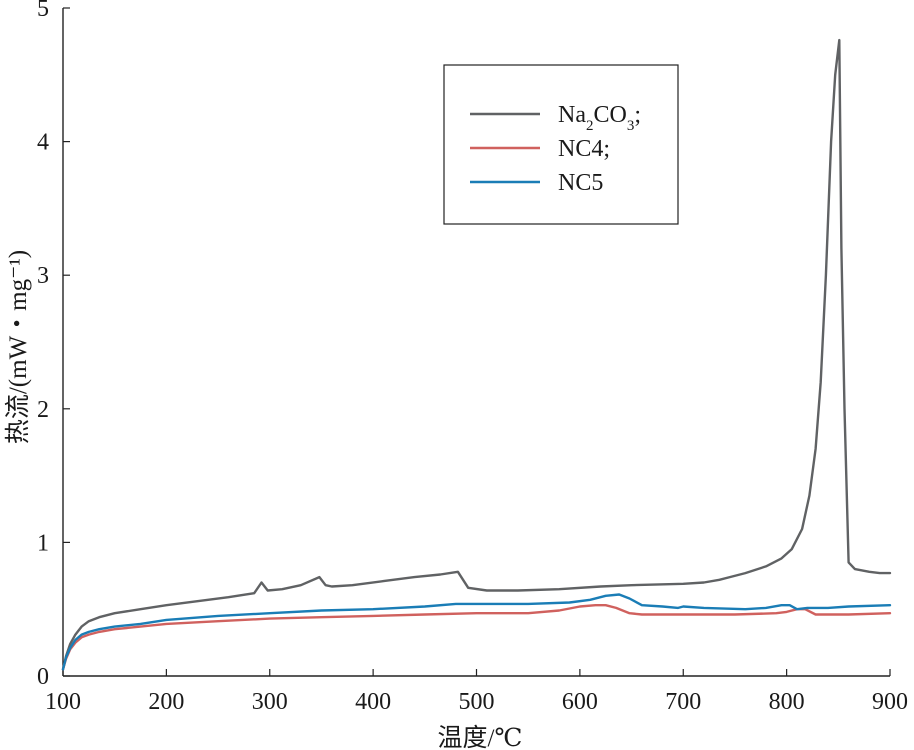  I want to click on x-axis-ticks: 100 200 300 400 500 600 700 800 900, so click(476, 692).